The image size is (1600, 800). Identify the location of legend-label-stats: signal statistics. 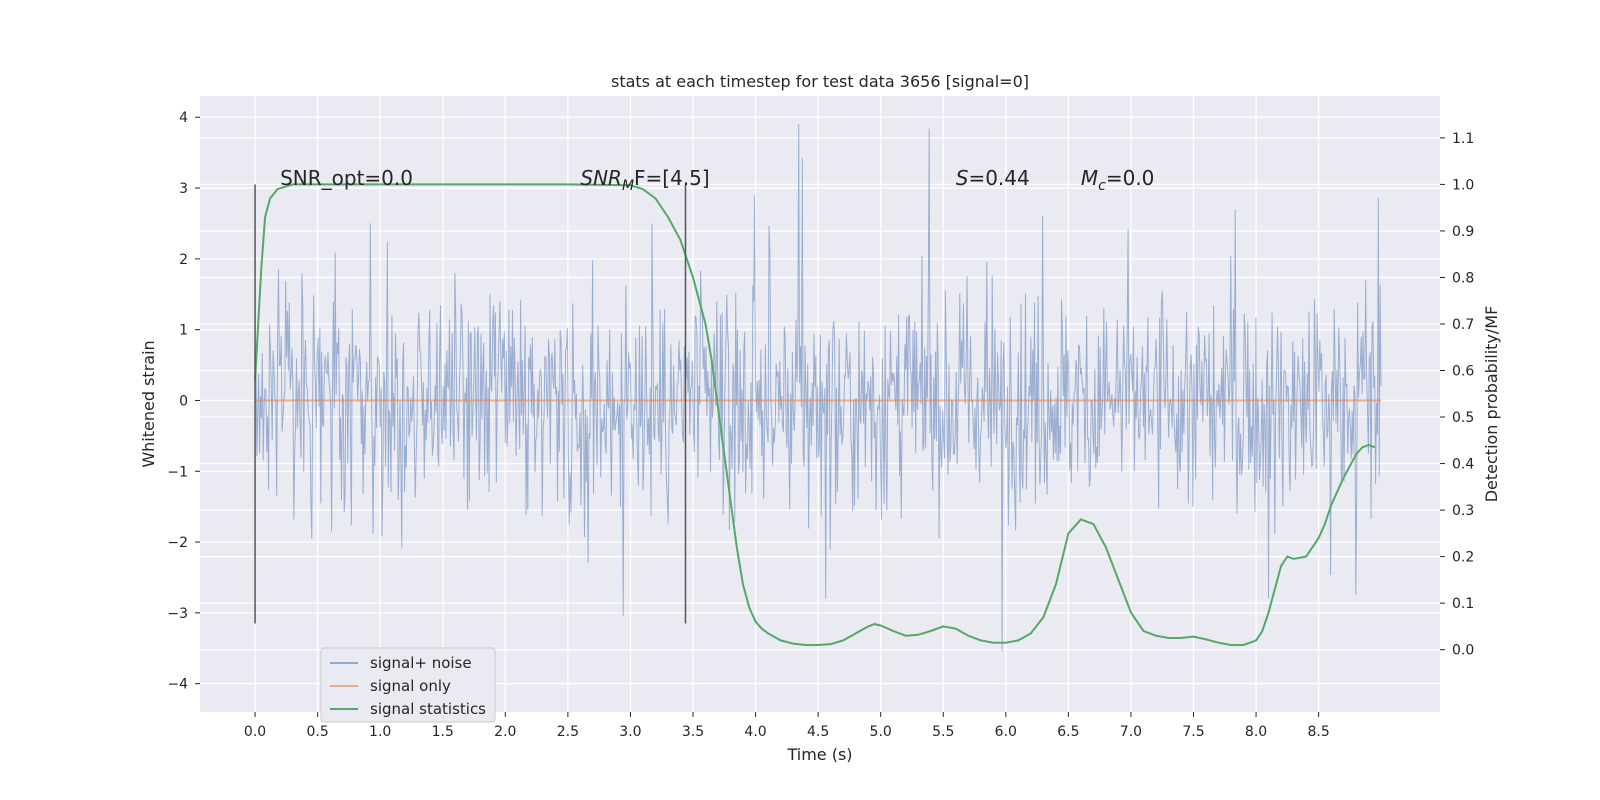
(428, 709).